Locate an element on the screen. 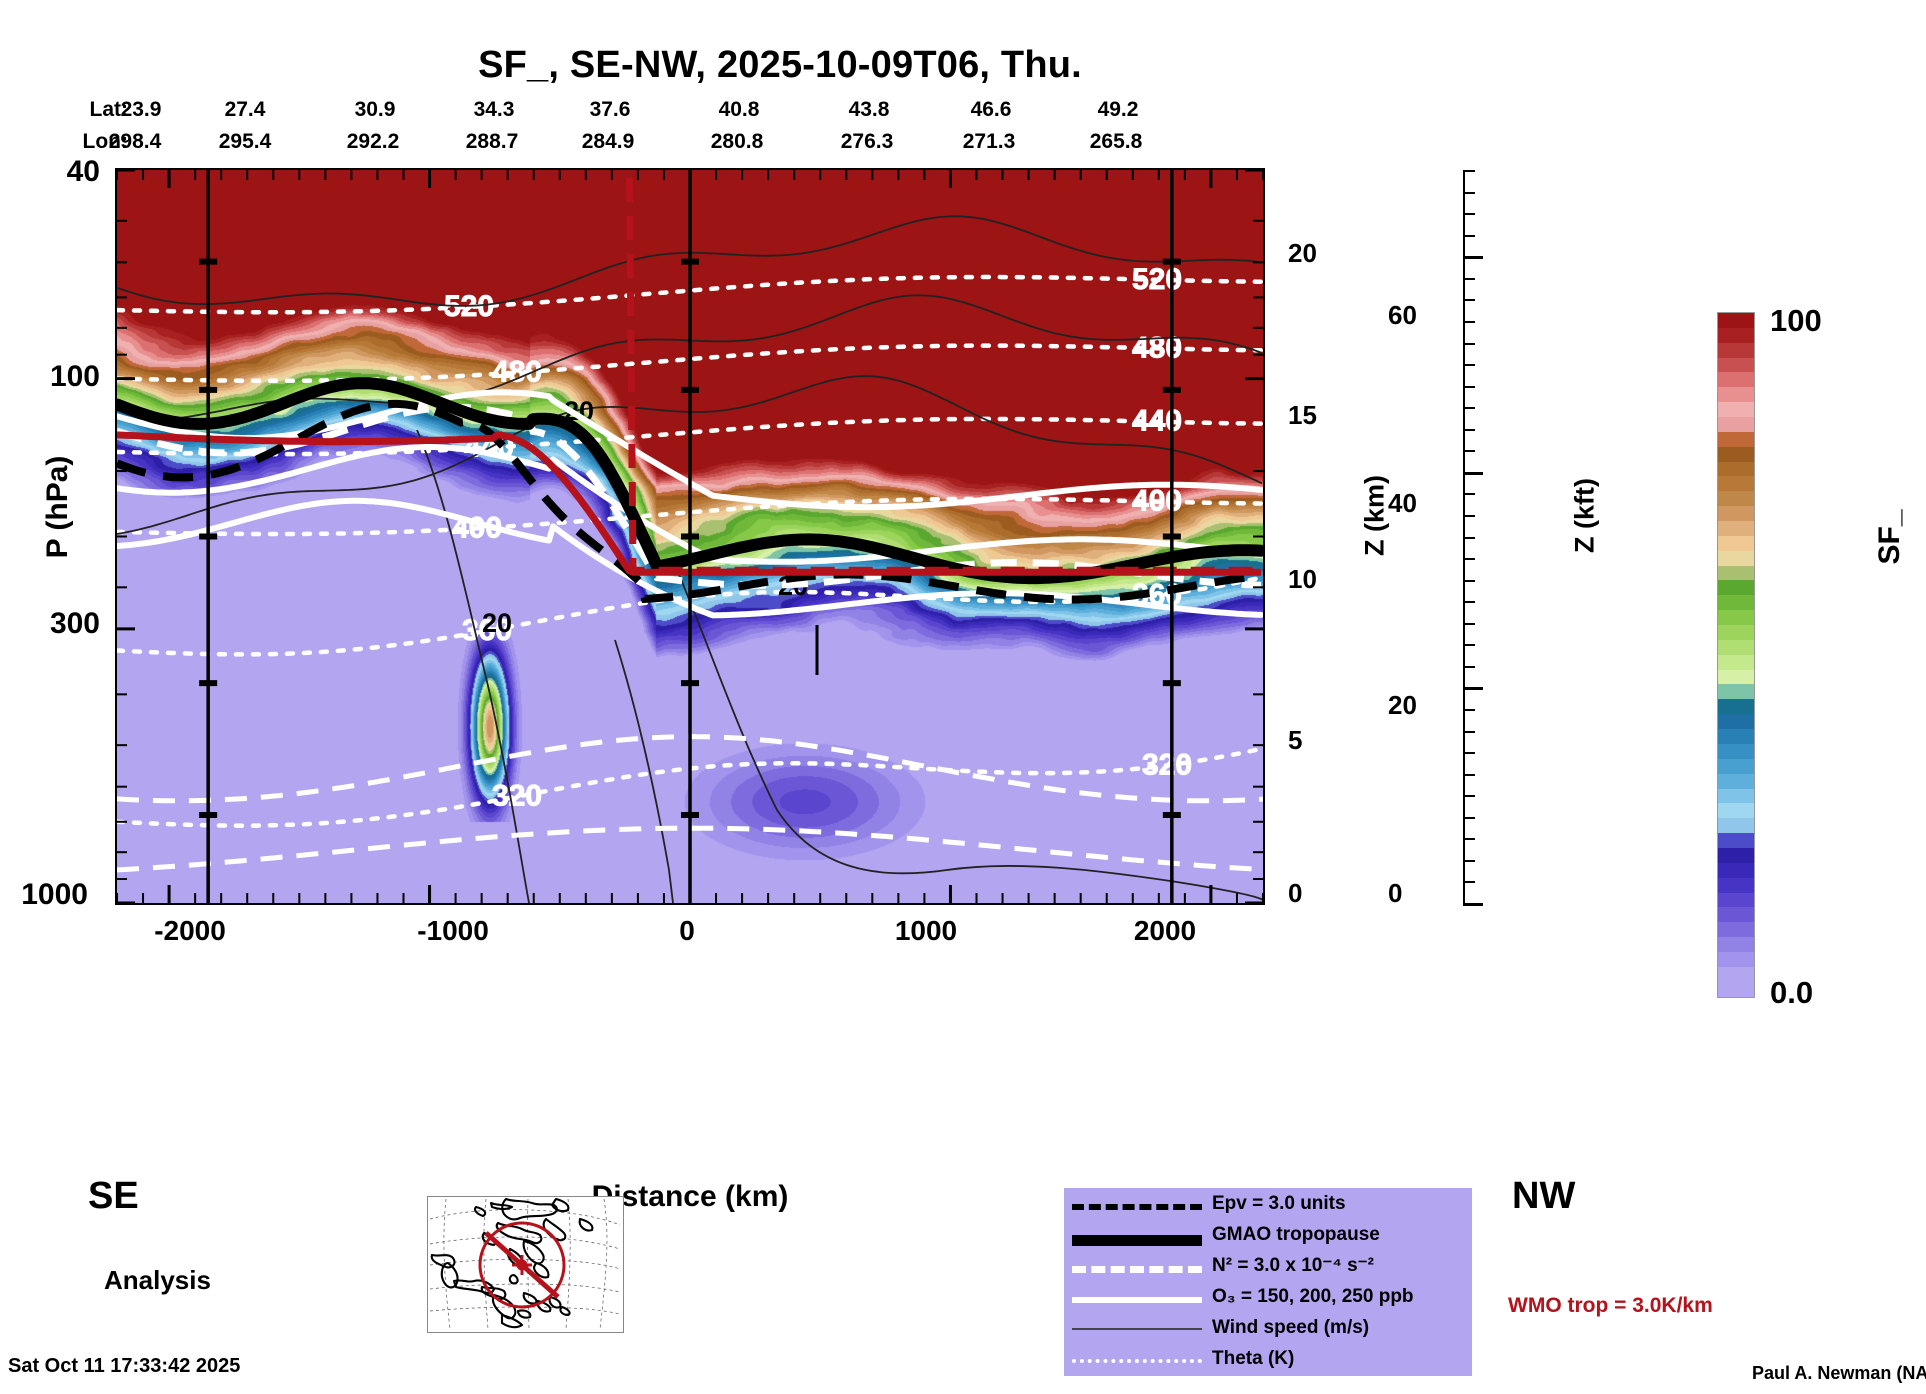 This screenshot has width=1926, height=1394. legend-label-n2: N² = 3.0 x 10⁻⁴ s⁻² is located at coordinates (1293, 1265).